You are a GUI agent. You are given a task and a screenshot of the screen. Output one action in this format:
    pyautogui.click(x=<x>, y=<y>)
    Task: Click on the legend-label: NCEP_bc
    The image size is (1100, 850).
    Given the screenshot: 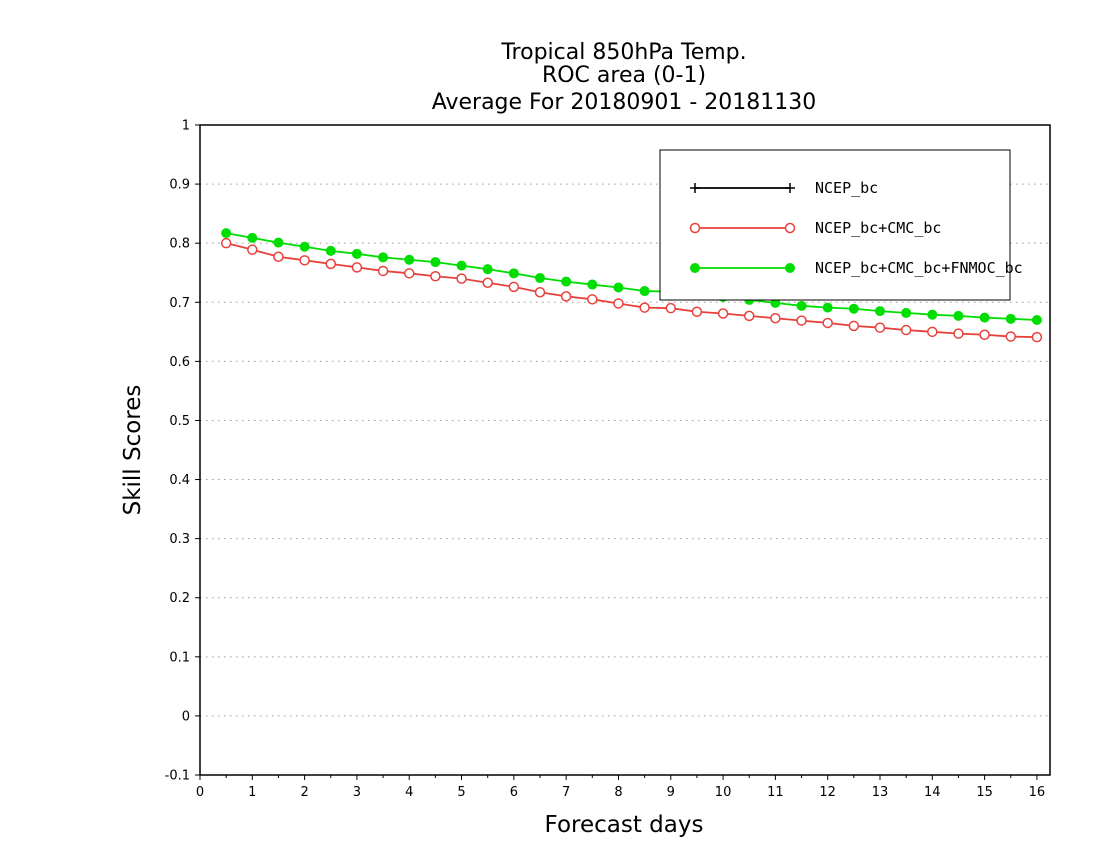 What is the action you would take?
    pyautogui.click(x=846, y=188)
    